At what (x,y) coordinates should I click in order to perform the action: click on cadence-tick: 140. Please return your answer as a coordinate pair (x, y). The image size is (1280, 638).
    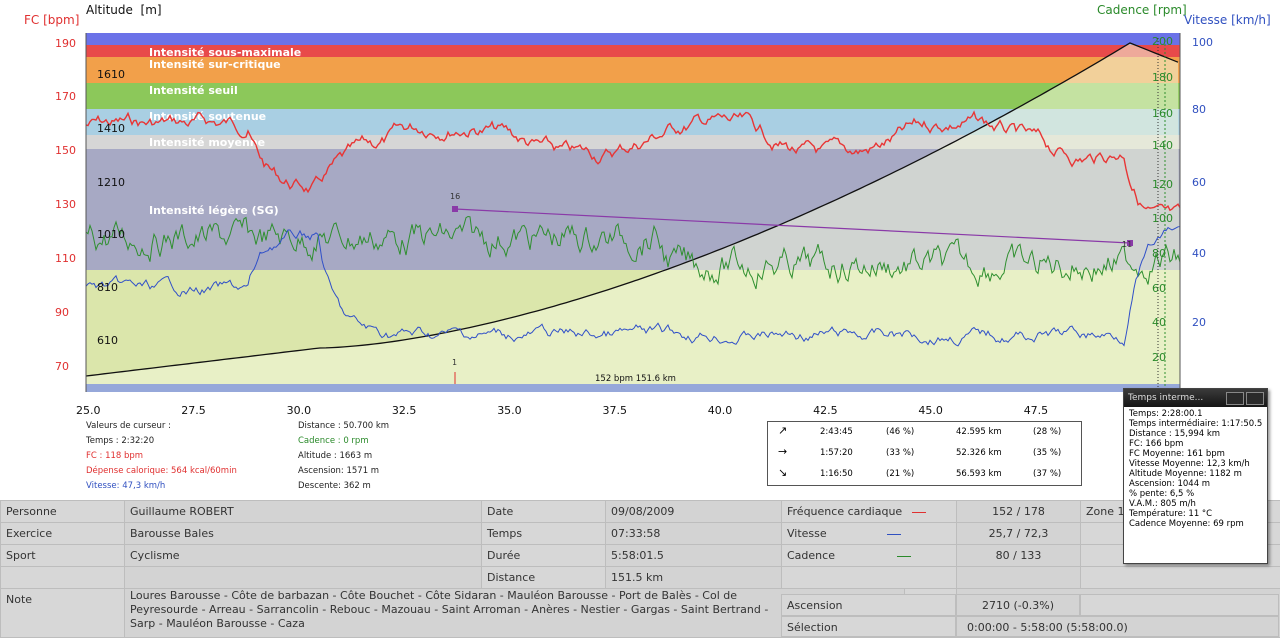
    Looking at the image, I should click on (1162, 145).